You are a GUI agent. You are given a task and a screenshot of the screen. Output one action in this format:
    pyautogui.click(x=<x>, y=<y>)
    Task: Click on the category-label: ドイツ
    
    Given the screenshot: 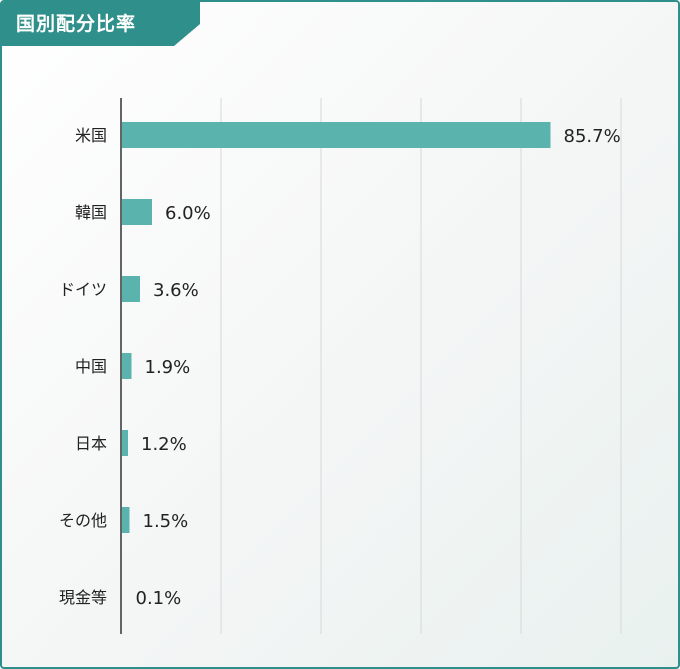 What is the action you would take?
    pyautogui.click(x=83, y=289)
    